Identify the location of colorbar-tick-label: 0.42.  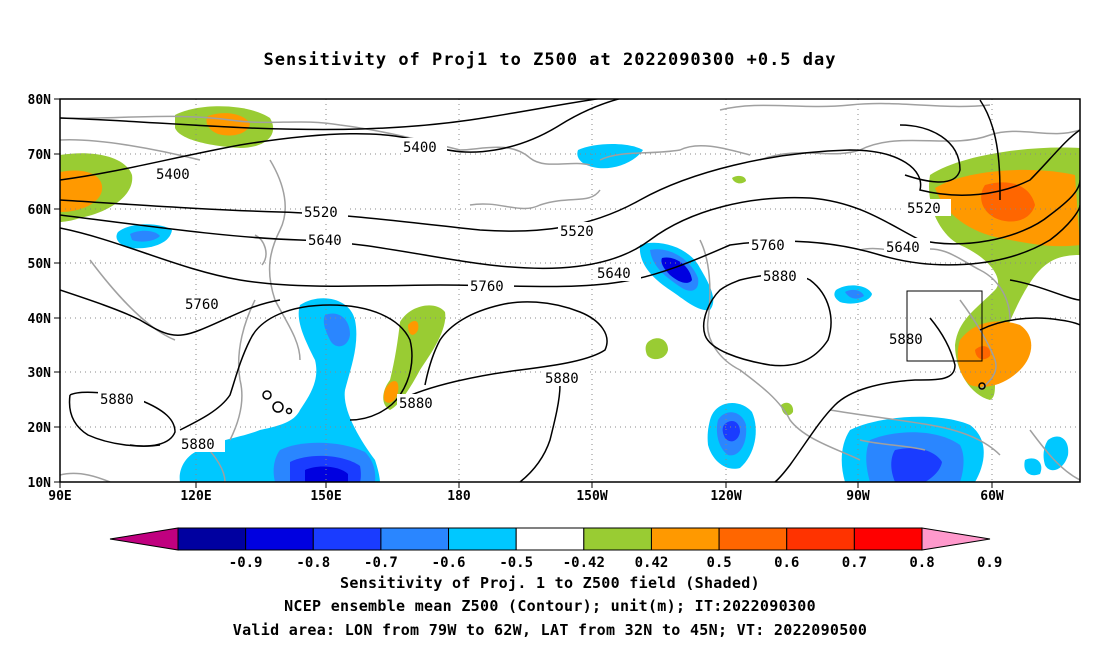
(652, 563).